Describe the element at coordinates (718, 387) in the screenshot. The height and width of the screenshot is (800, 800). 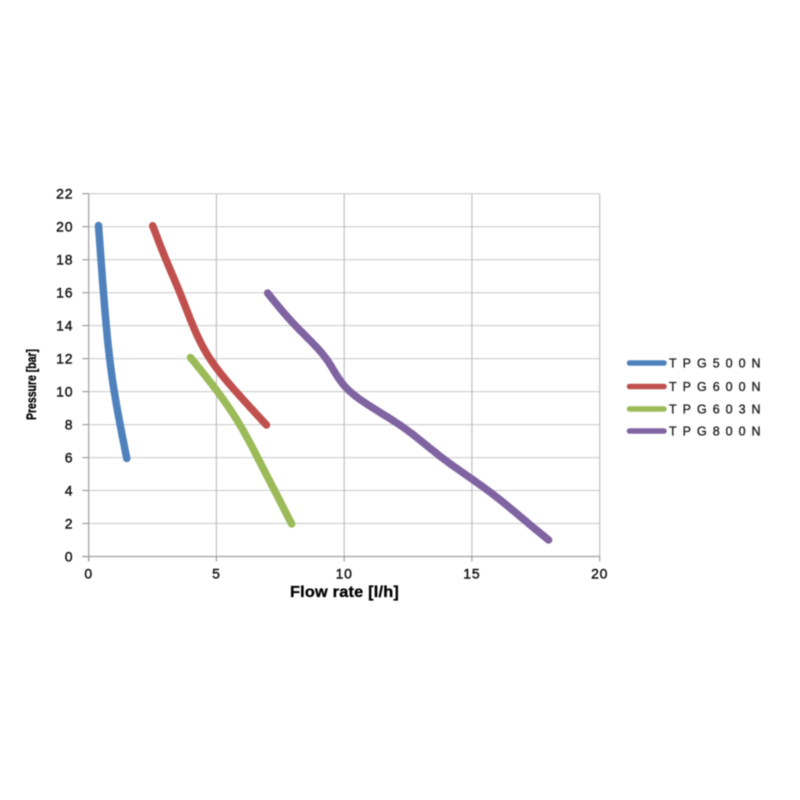
I see `svg-text: TPG600N` at that location.